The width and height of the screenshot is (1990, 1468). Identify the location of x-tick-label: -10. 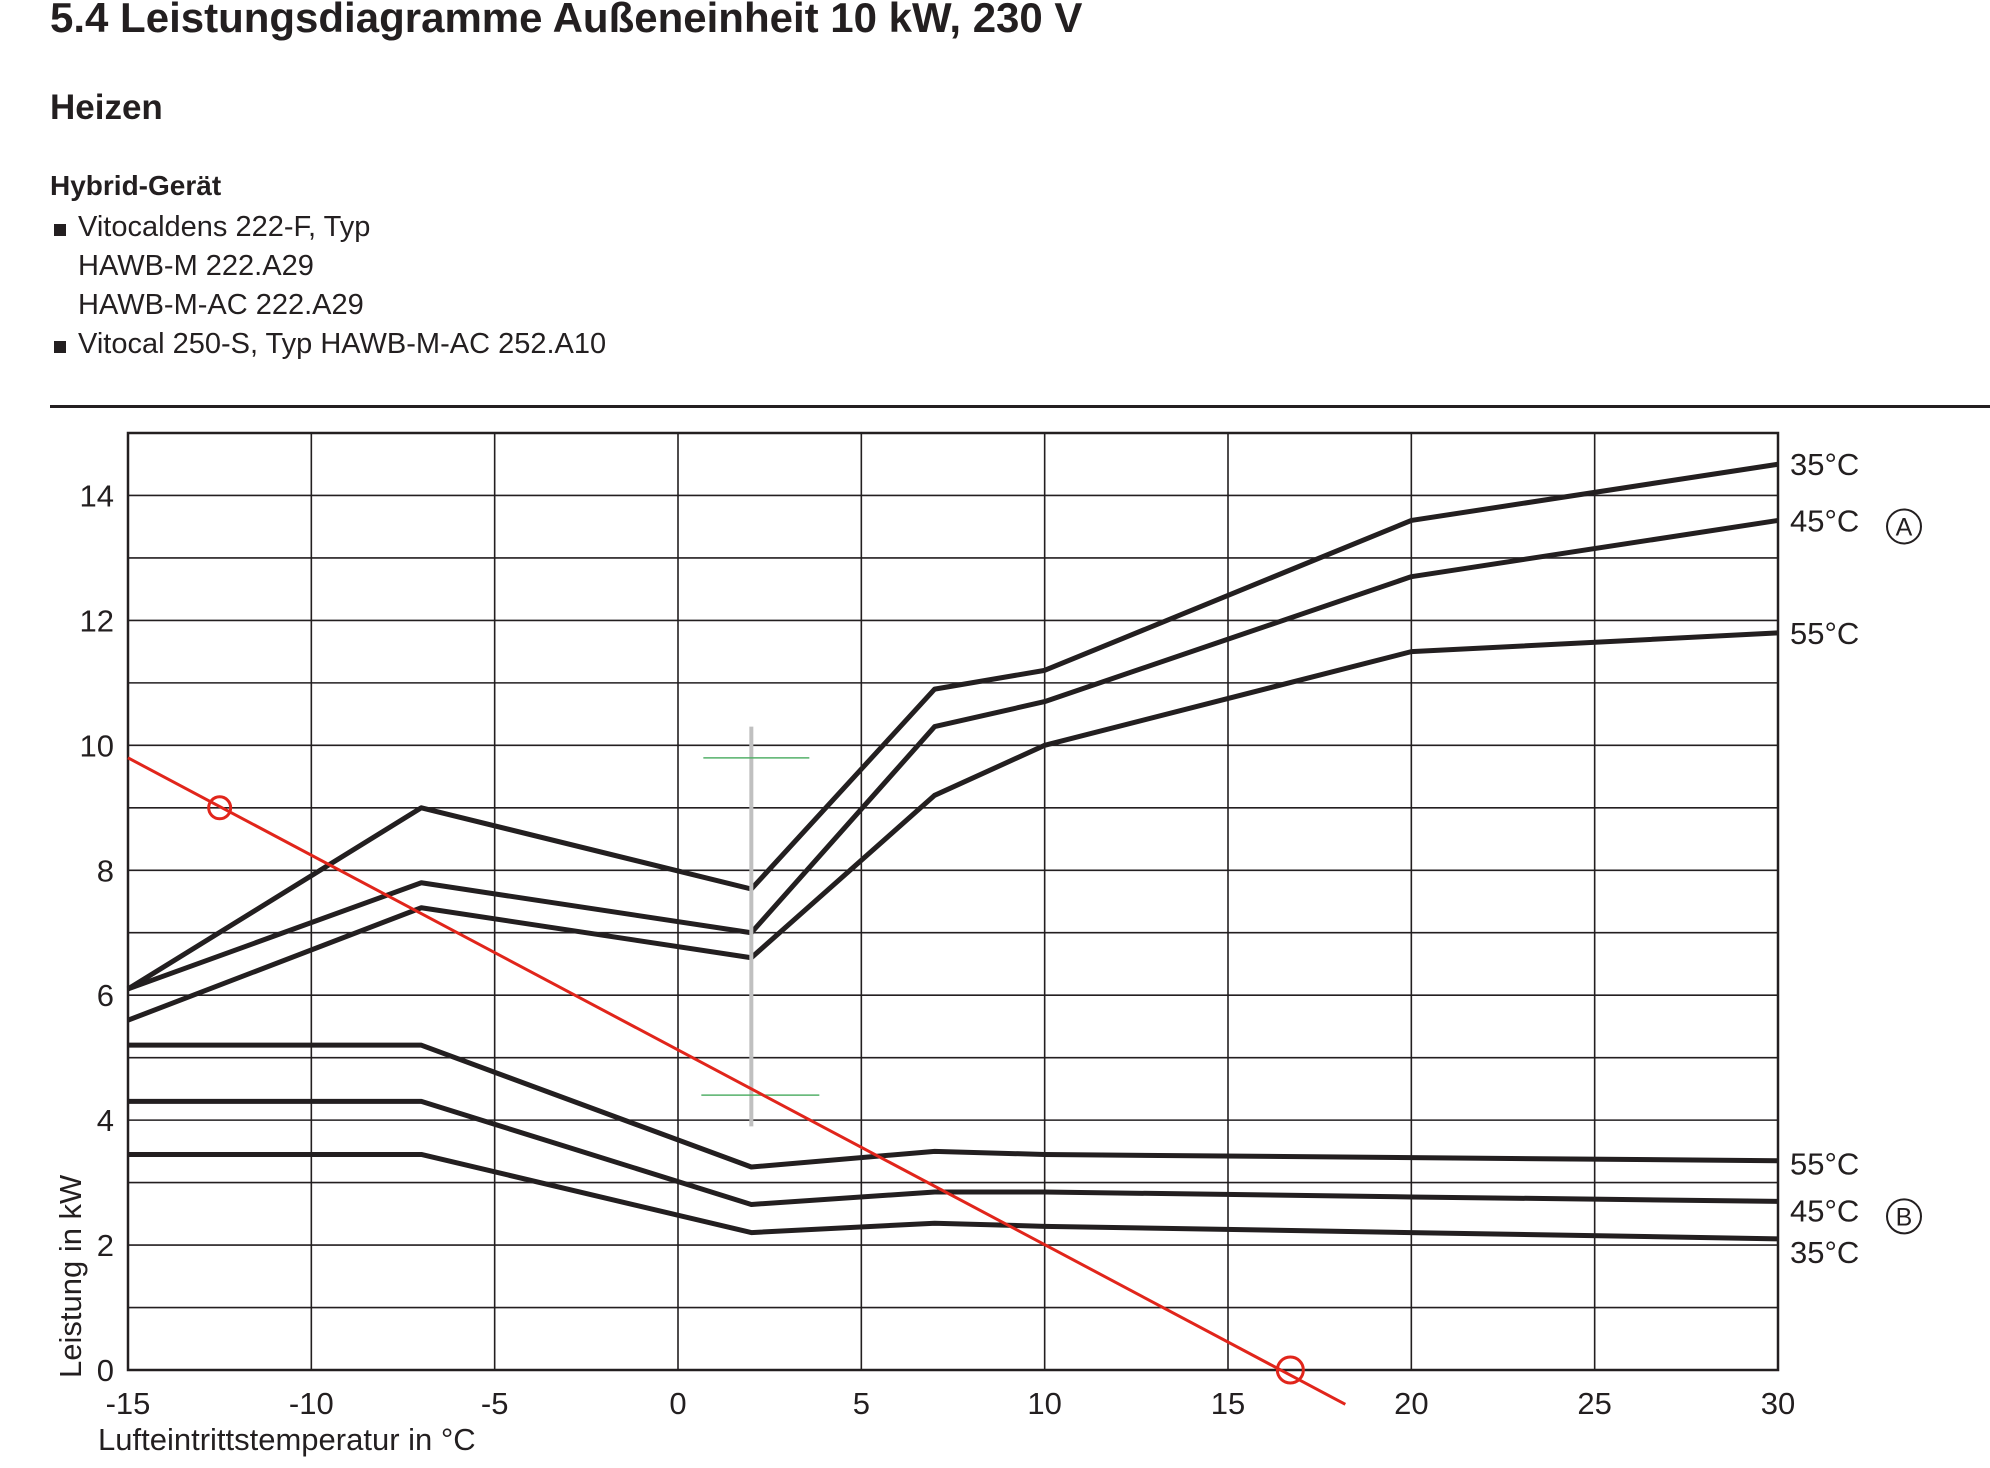
(311, 1403).